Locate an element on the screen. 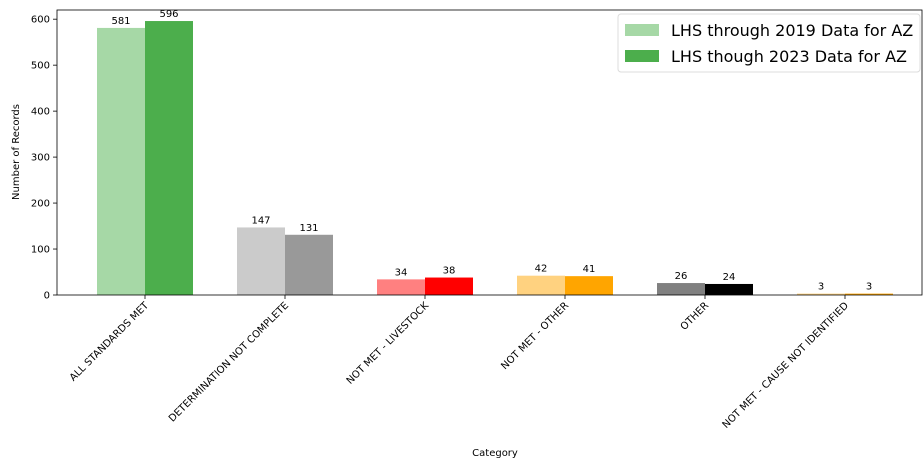  bar-value-label: 38 is located at coordinates (449, 271).